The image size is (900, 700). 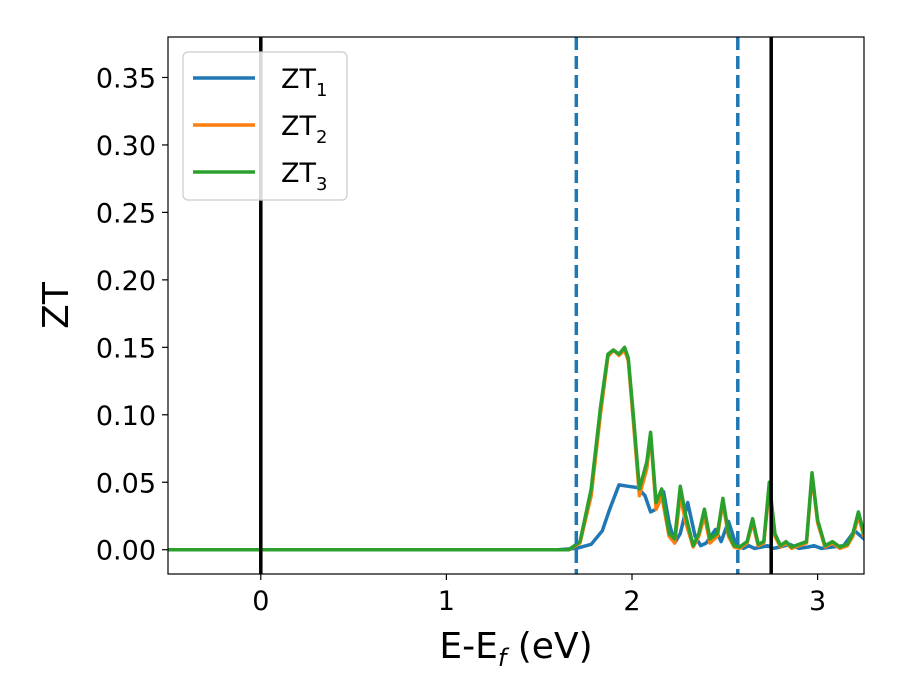 What do you see at coordinates (260, 601) in the screenshot?
I see `x-tick-label: 0` at bounding box center [260, 601].